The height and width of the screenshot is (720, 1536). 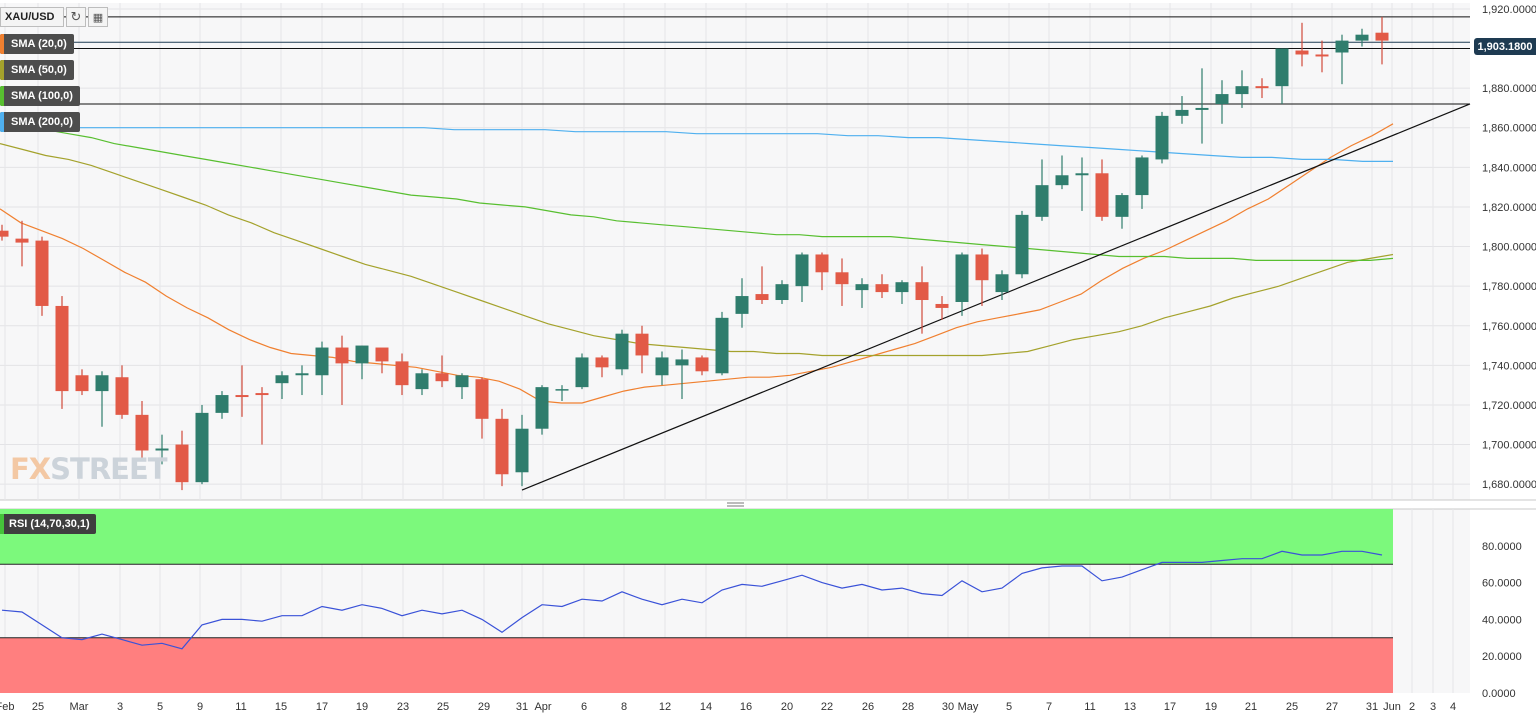 I want to click on rsi-overbought-zone, so click(x=696, y=537).